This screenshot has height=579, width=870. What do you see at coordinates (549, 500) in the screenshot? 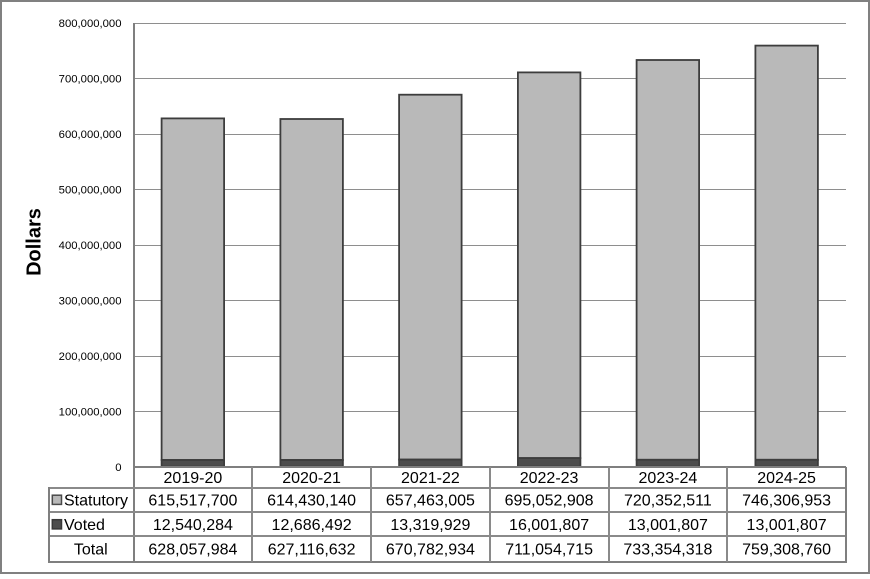
I see `svg-text: 695,052,908` at bounding box center [549, 500].